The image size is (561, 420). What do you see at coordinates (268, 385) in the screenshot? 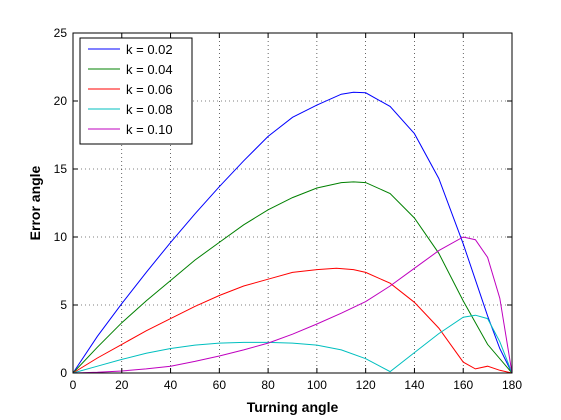
I see `x-tick-label: 80` at bounding box center [268, 385].